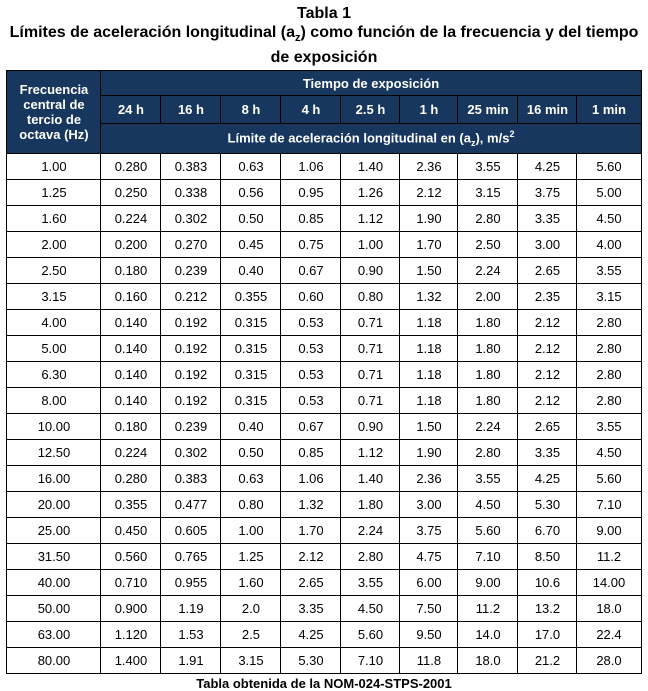  Describe the element at coordinates (251, 401) in the screenshot. I see `limit-cell: 0.315` at that location.